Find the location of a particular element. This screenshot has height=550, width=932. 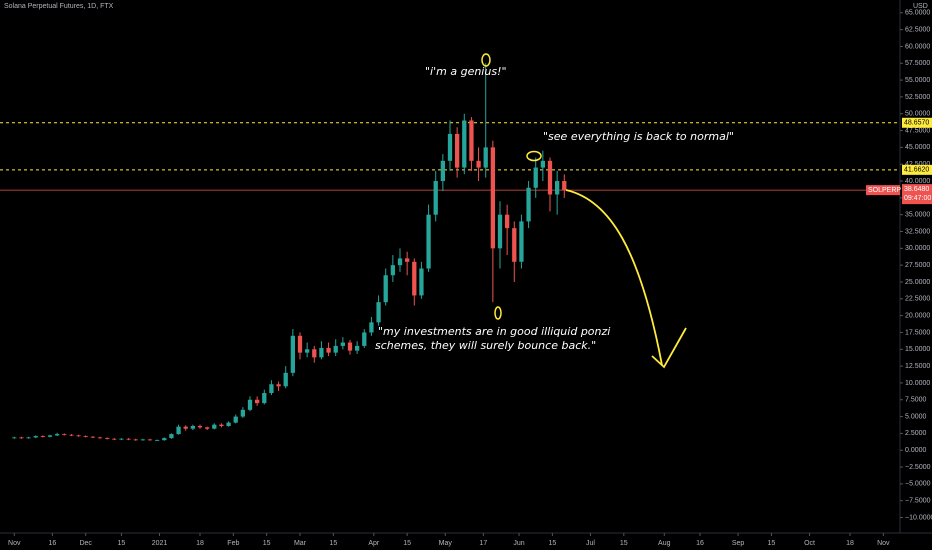

annotation: schemes, they will surely bounce back." is located at coordinates (485, 345).